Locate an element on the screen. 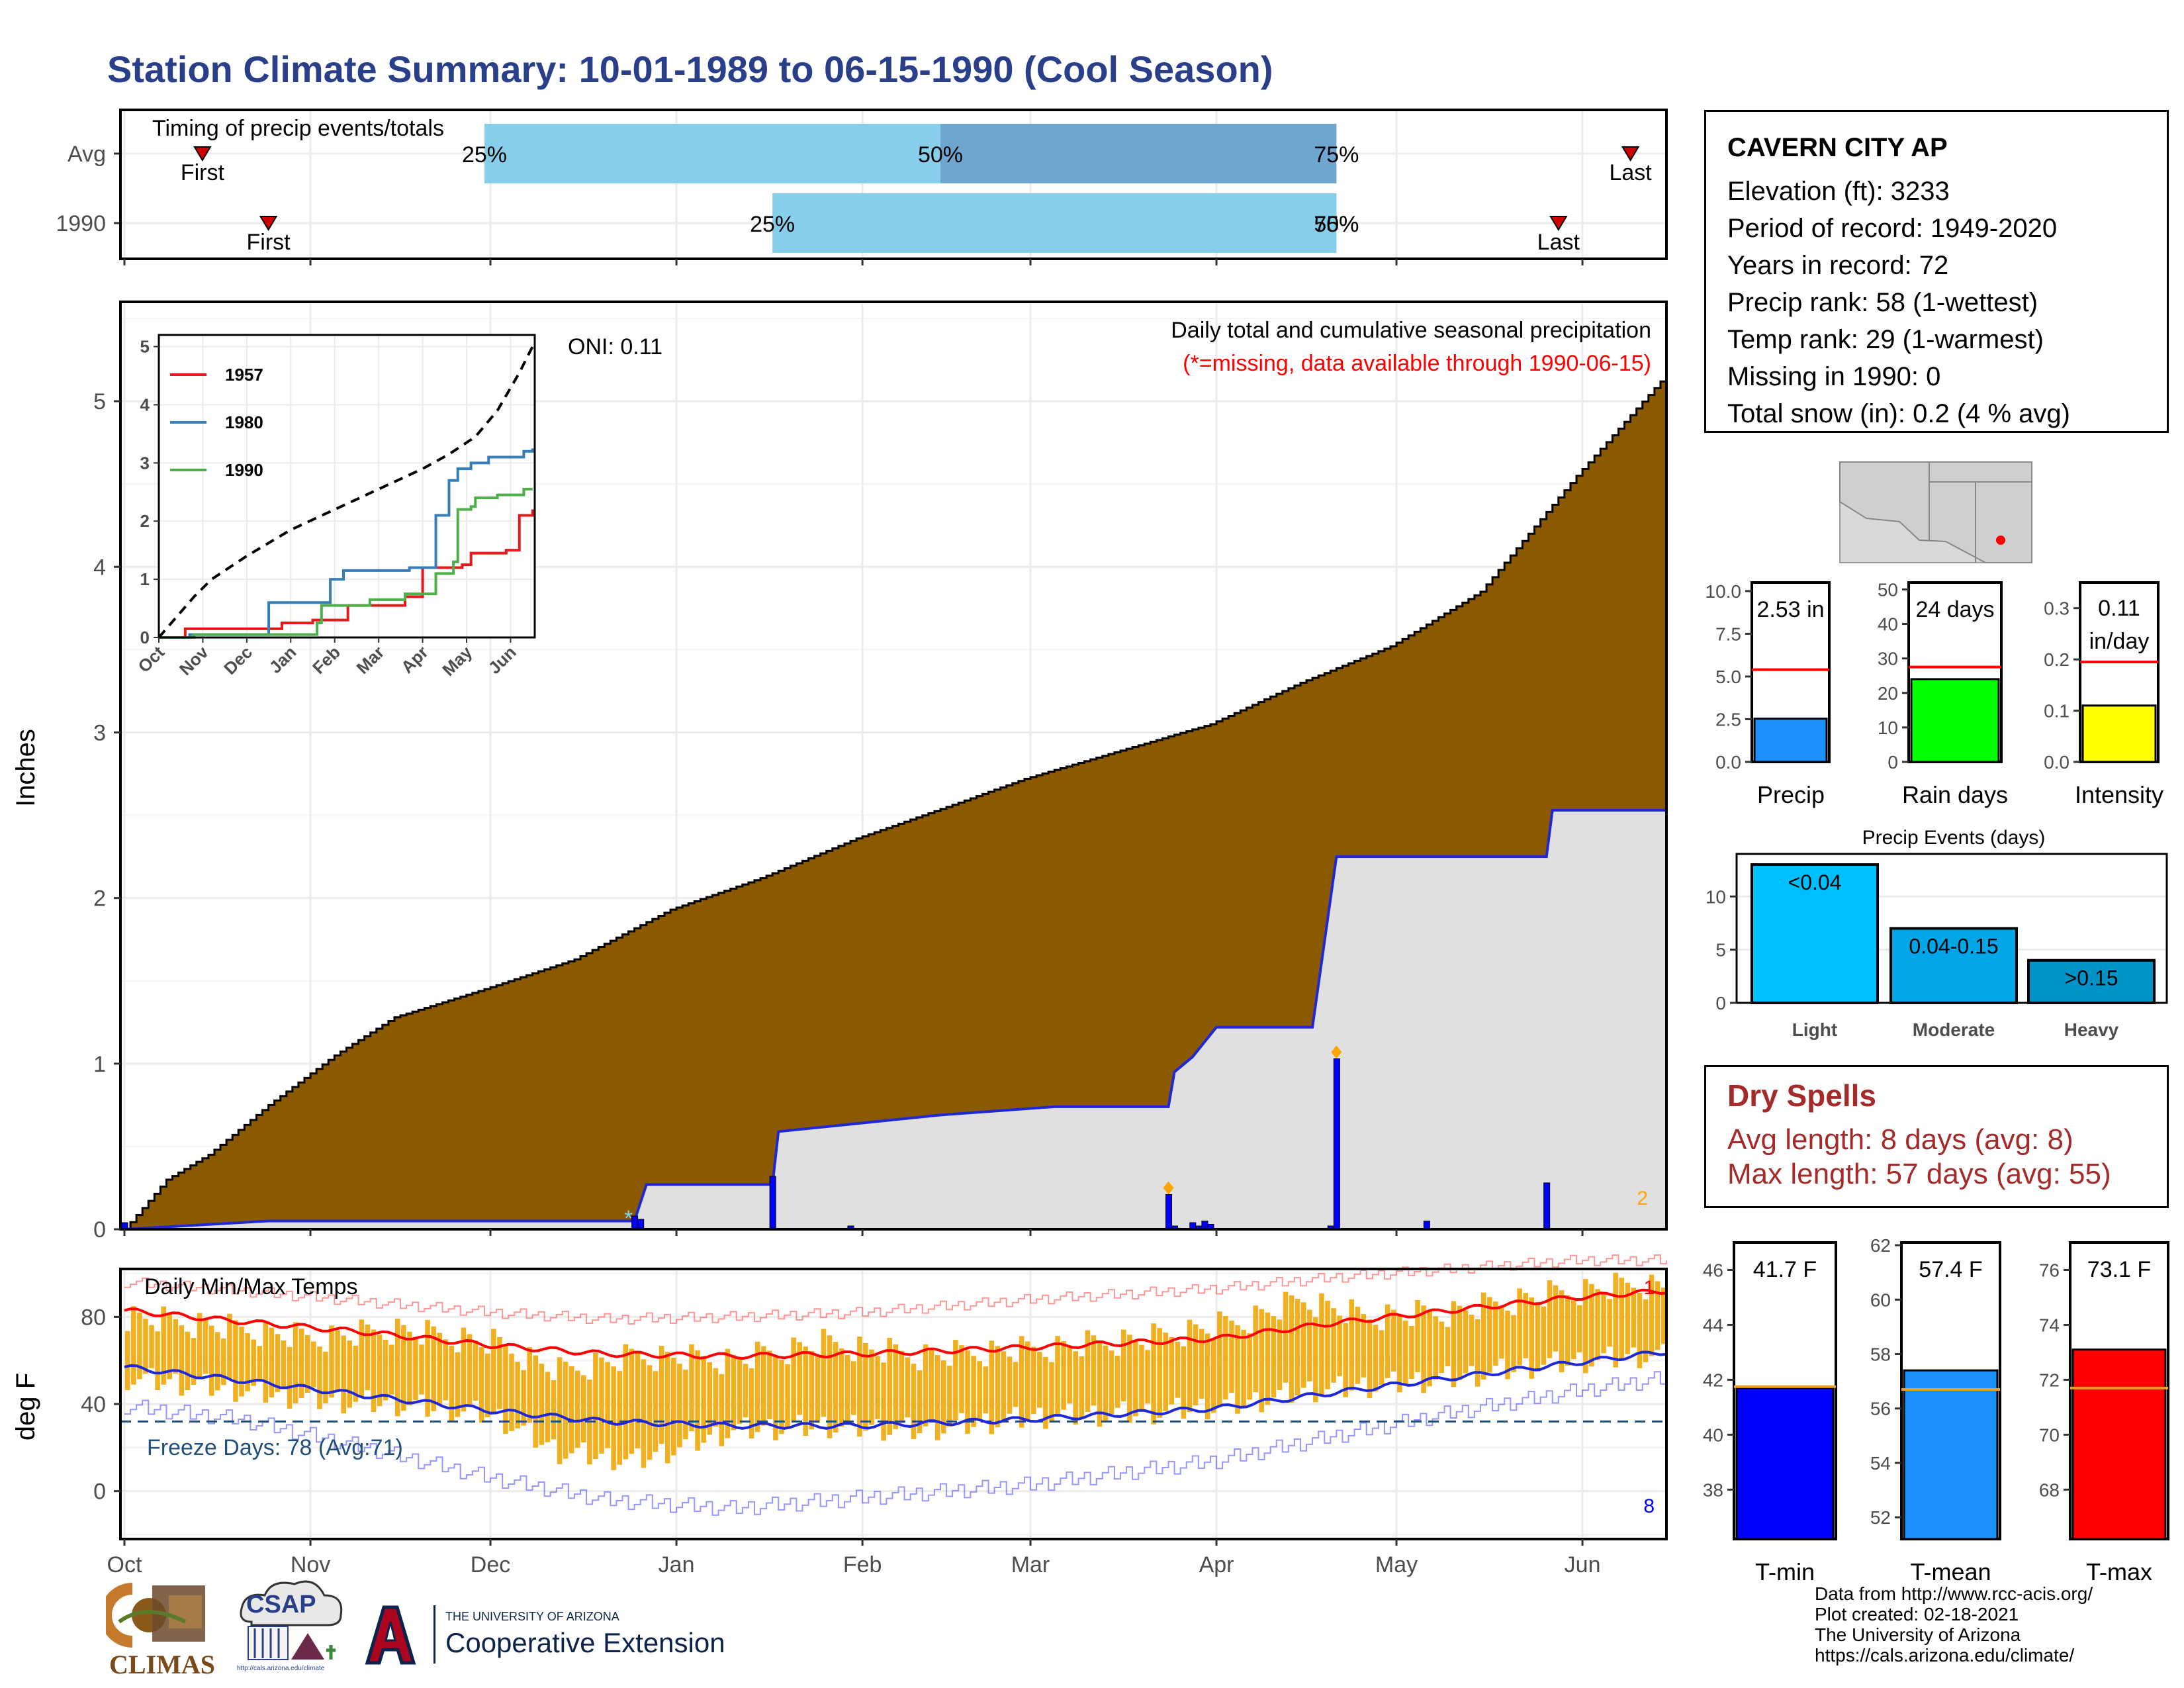 This screenshot has height=1688, width=2184. station-name: CAVERN CITY AP is located at coordinates (1837, 147).